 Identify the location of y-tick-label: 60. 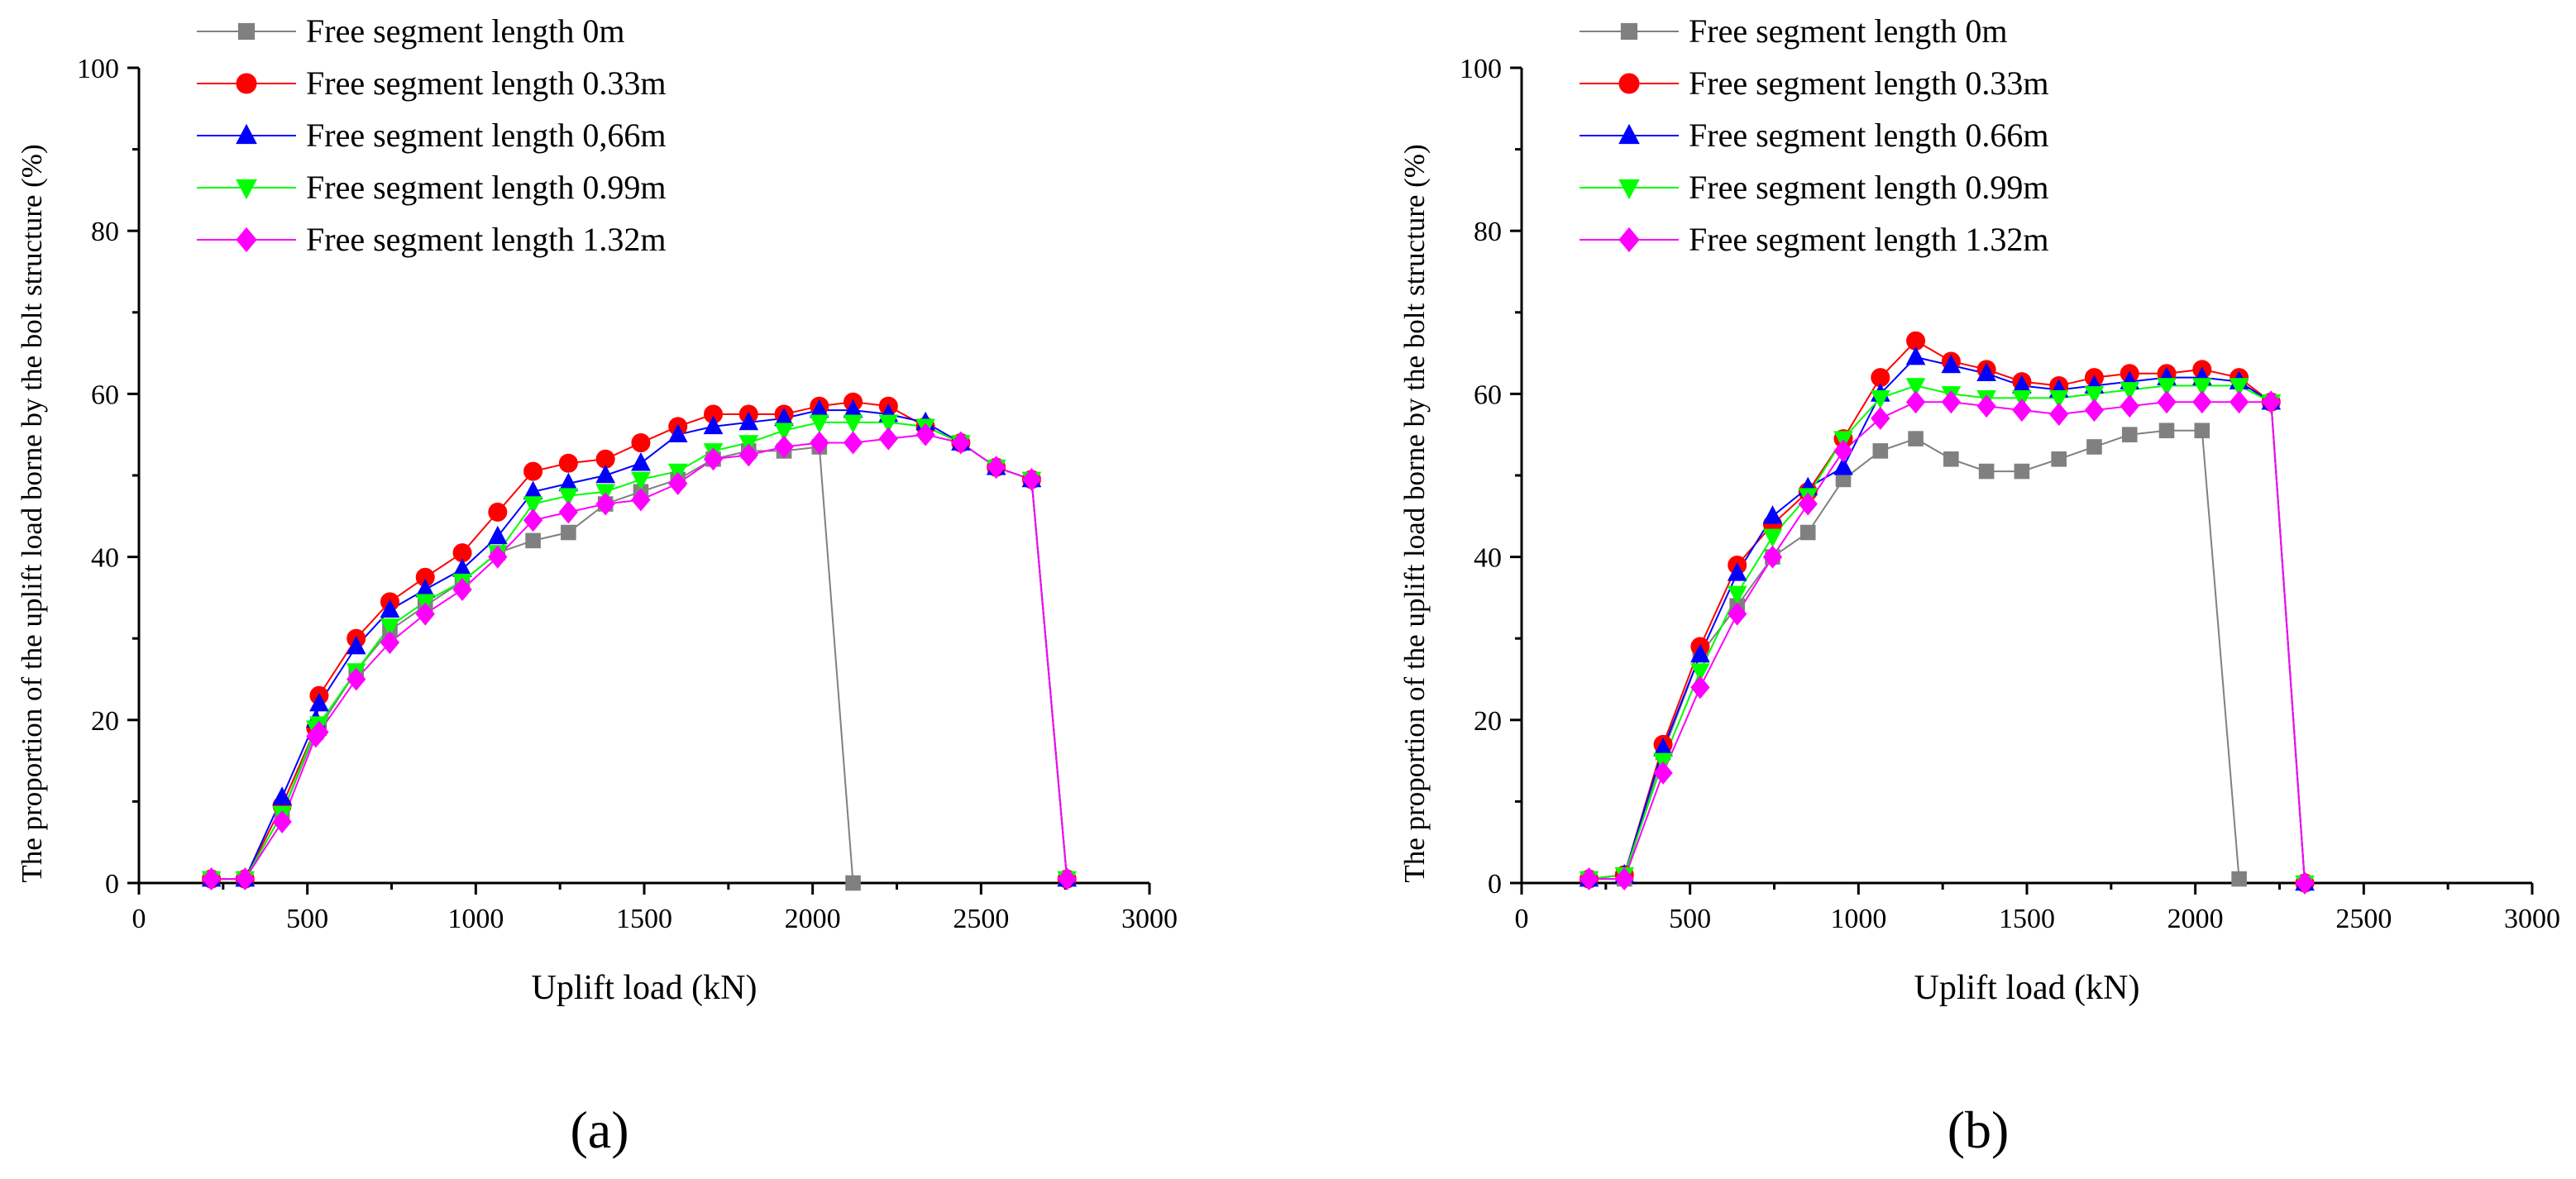
(1488, 394).